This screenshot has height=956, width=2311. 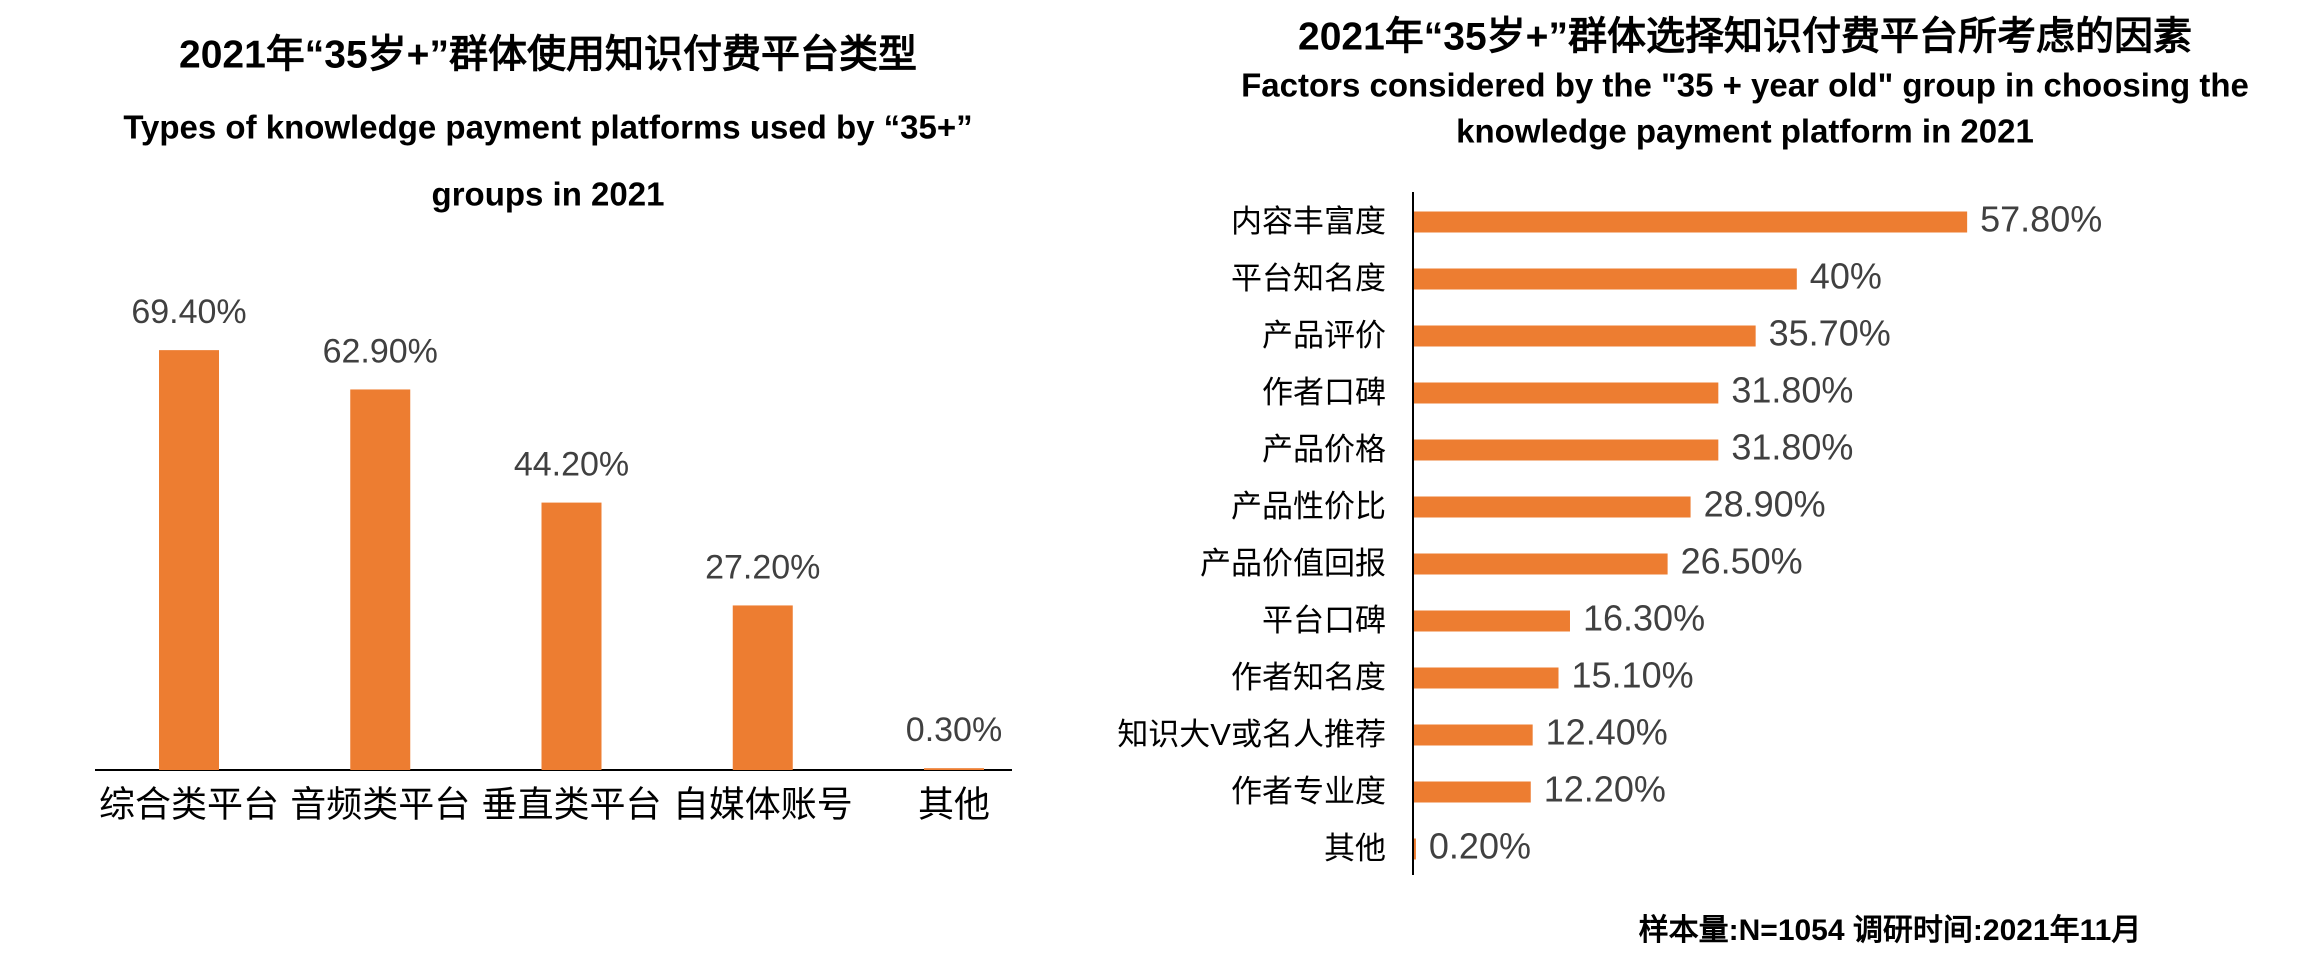 What do you see at coordinates (2041, 219) in the screenshot?
I see `data-label: 57.80%` at bounding box center [2041, 219].